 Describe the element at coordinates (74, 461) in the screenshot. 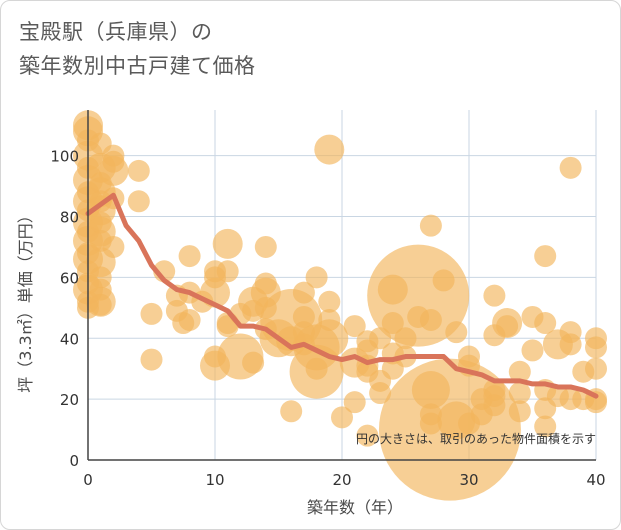

I see `y-tick-label: 0` at that location.